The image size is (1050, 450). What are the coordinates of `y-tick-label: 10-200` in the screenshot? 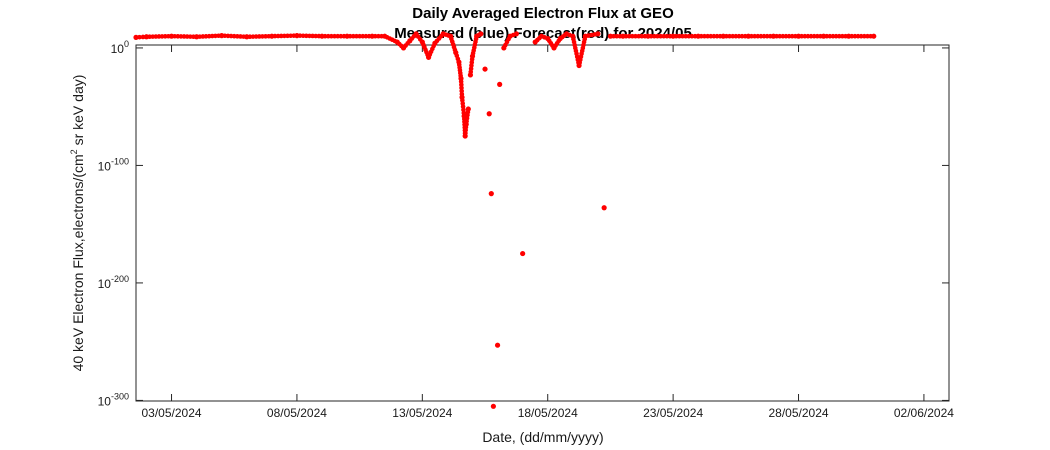 It's located at (113, 282).